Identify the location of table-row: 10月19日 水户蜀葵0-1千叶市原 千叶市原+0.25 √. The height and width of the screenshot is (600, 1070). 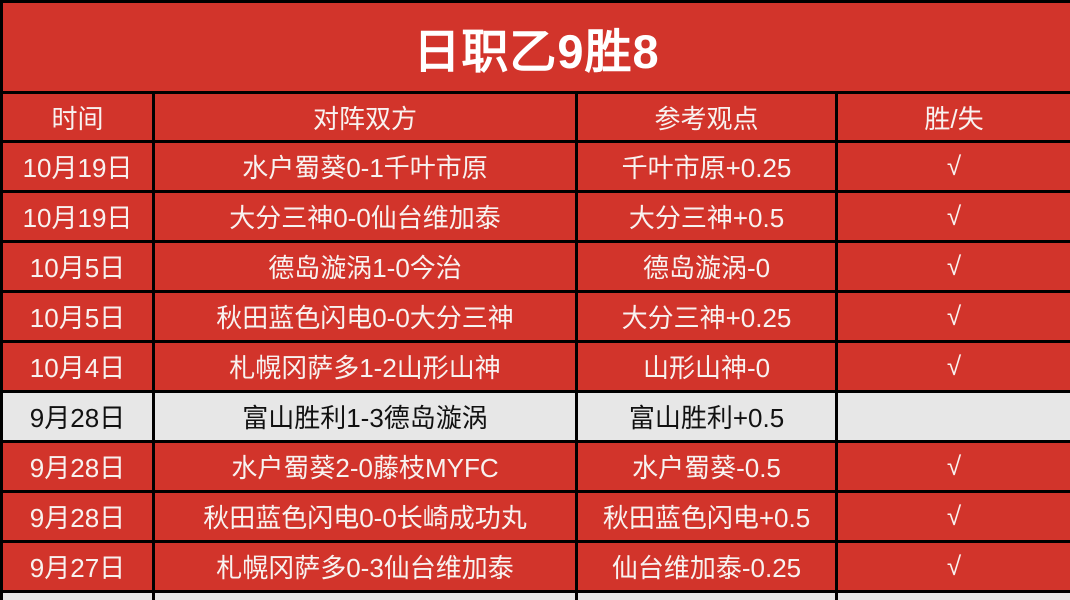
(535, 166).